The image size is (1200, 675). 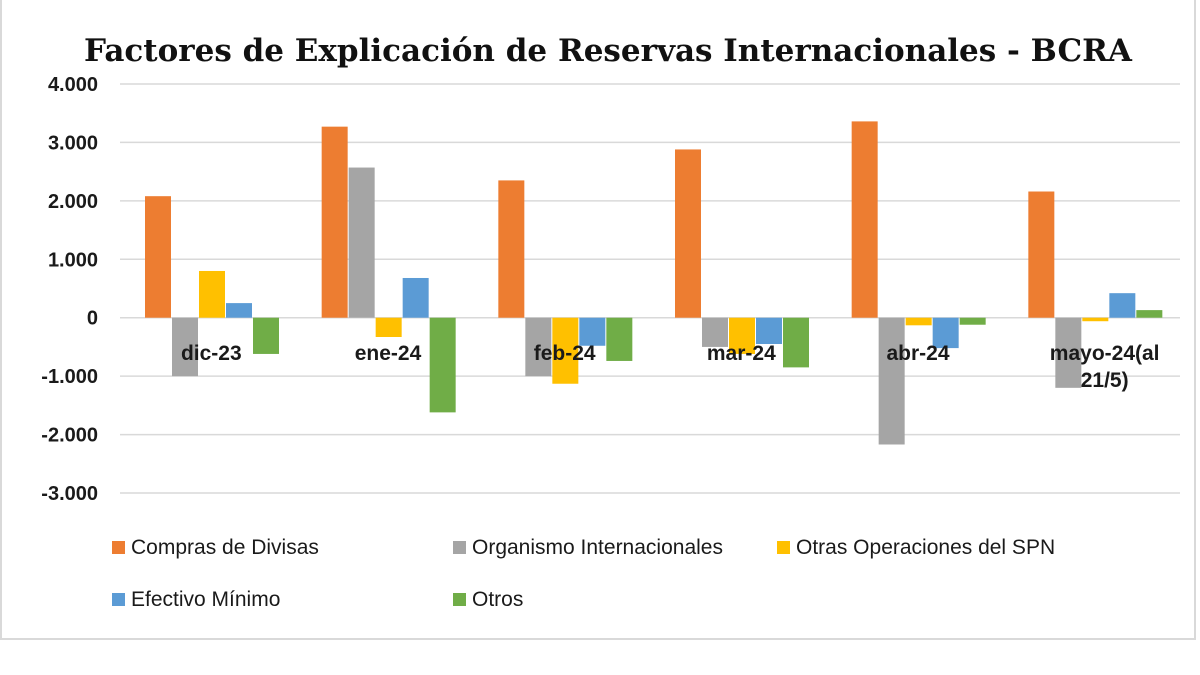 What do you see at coordinates (917, 353) in the screenshot?
I see `x-category-label: abr-24` at bounding box center [917, 353].